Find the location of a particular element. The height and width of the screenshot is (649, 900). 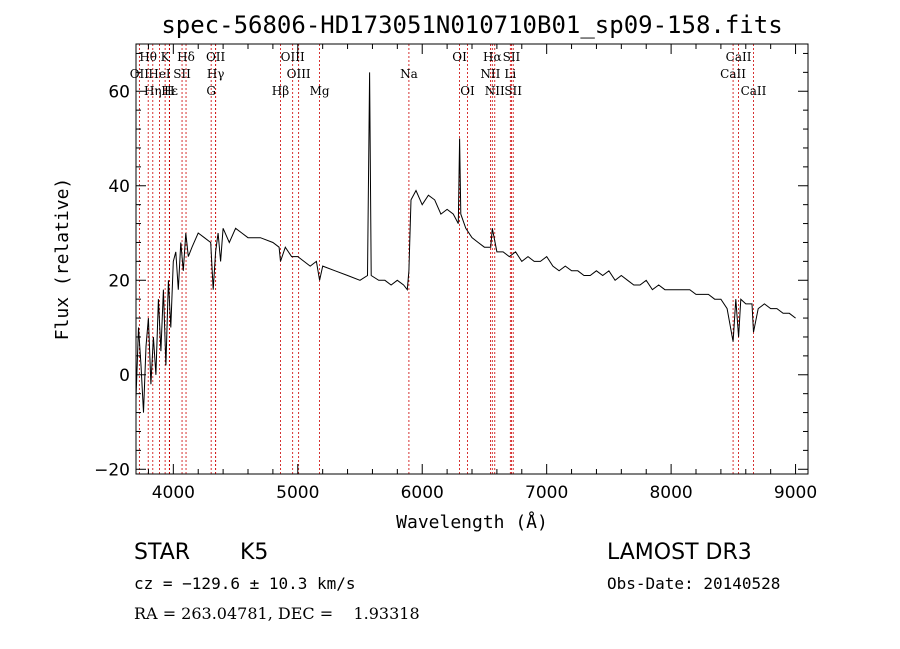

spectral-line-label: Na is located at coordinates (409, 74).